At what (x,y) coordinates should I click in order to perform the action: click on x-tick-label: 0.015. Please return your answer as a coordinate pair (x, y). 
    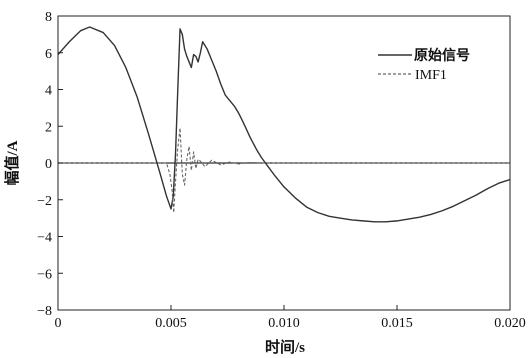
    Looking at the image, I should click on (397, 323).